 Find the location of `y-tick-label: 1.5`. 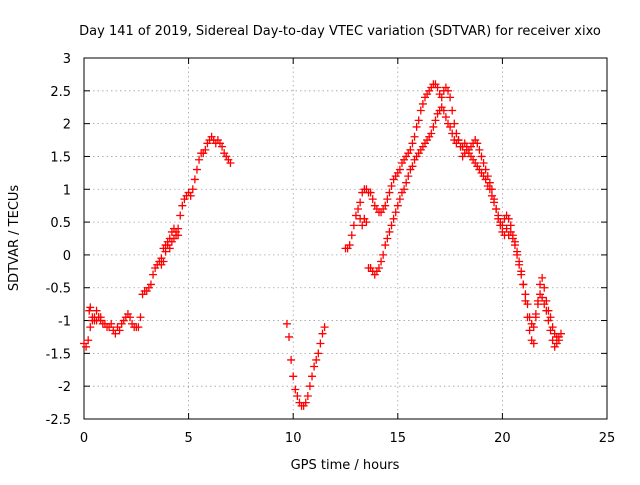

y-tick-label: 1.5 is located at coordinates (60, 157).